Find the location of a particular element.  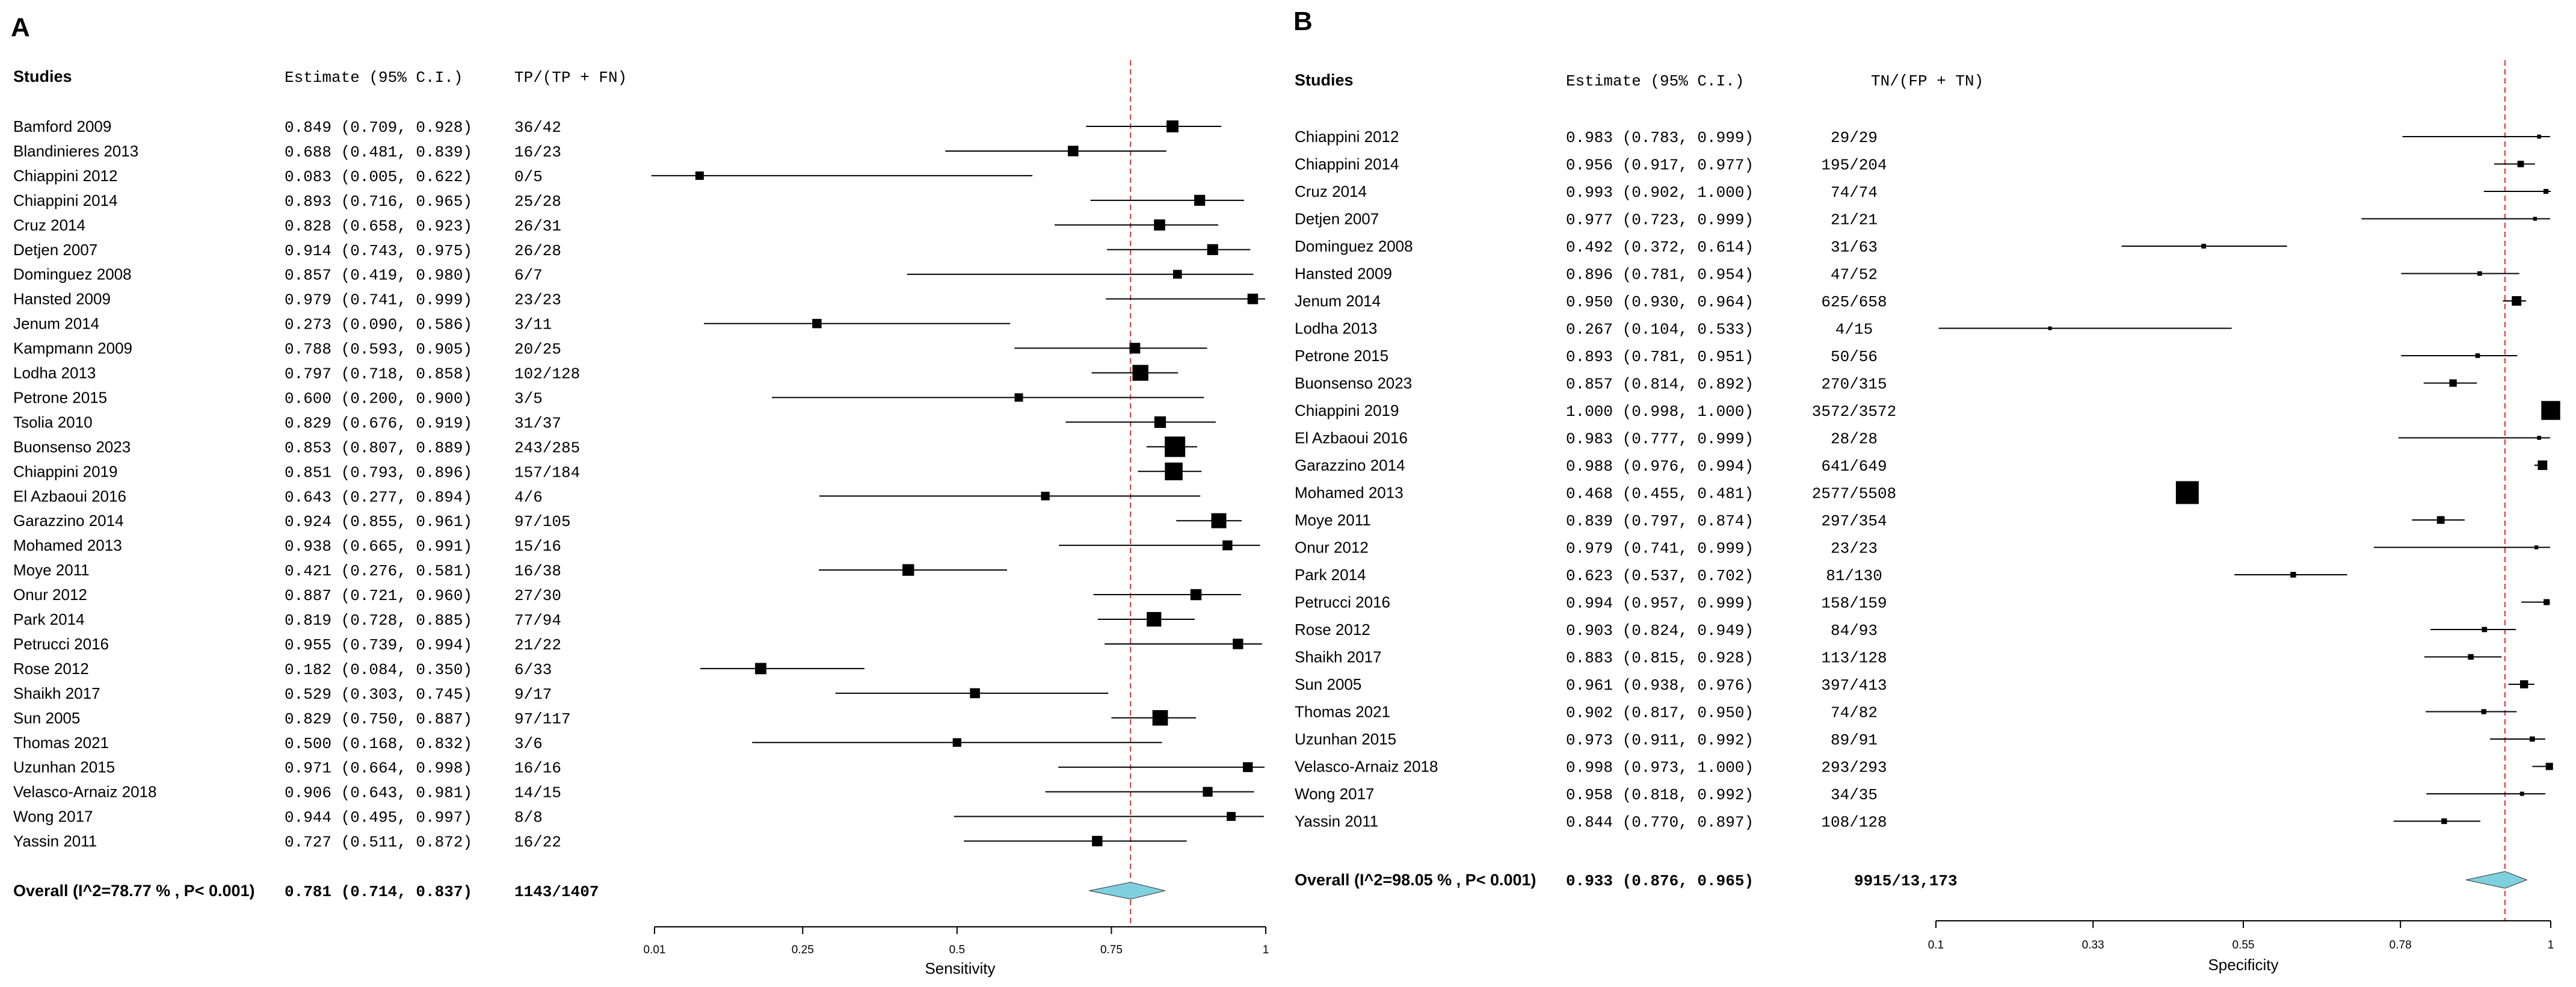

study-counts: 29/29 is located at coordinates (1854, 138).